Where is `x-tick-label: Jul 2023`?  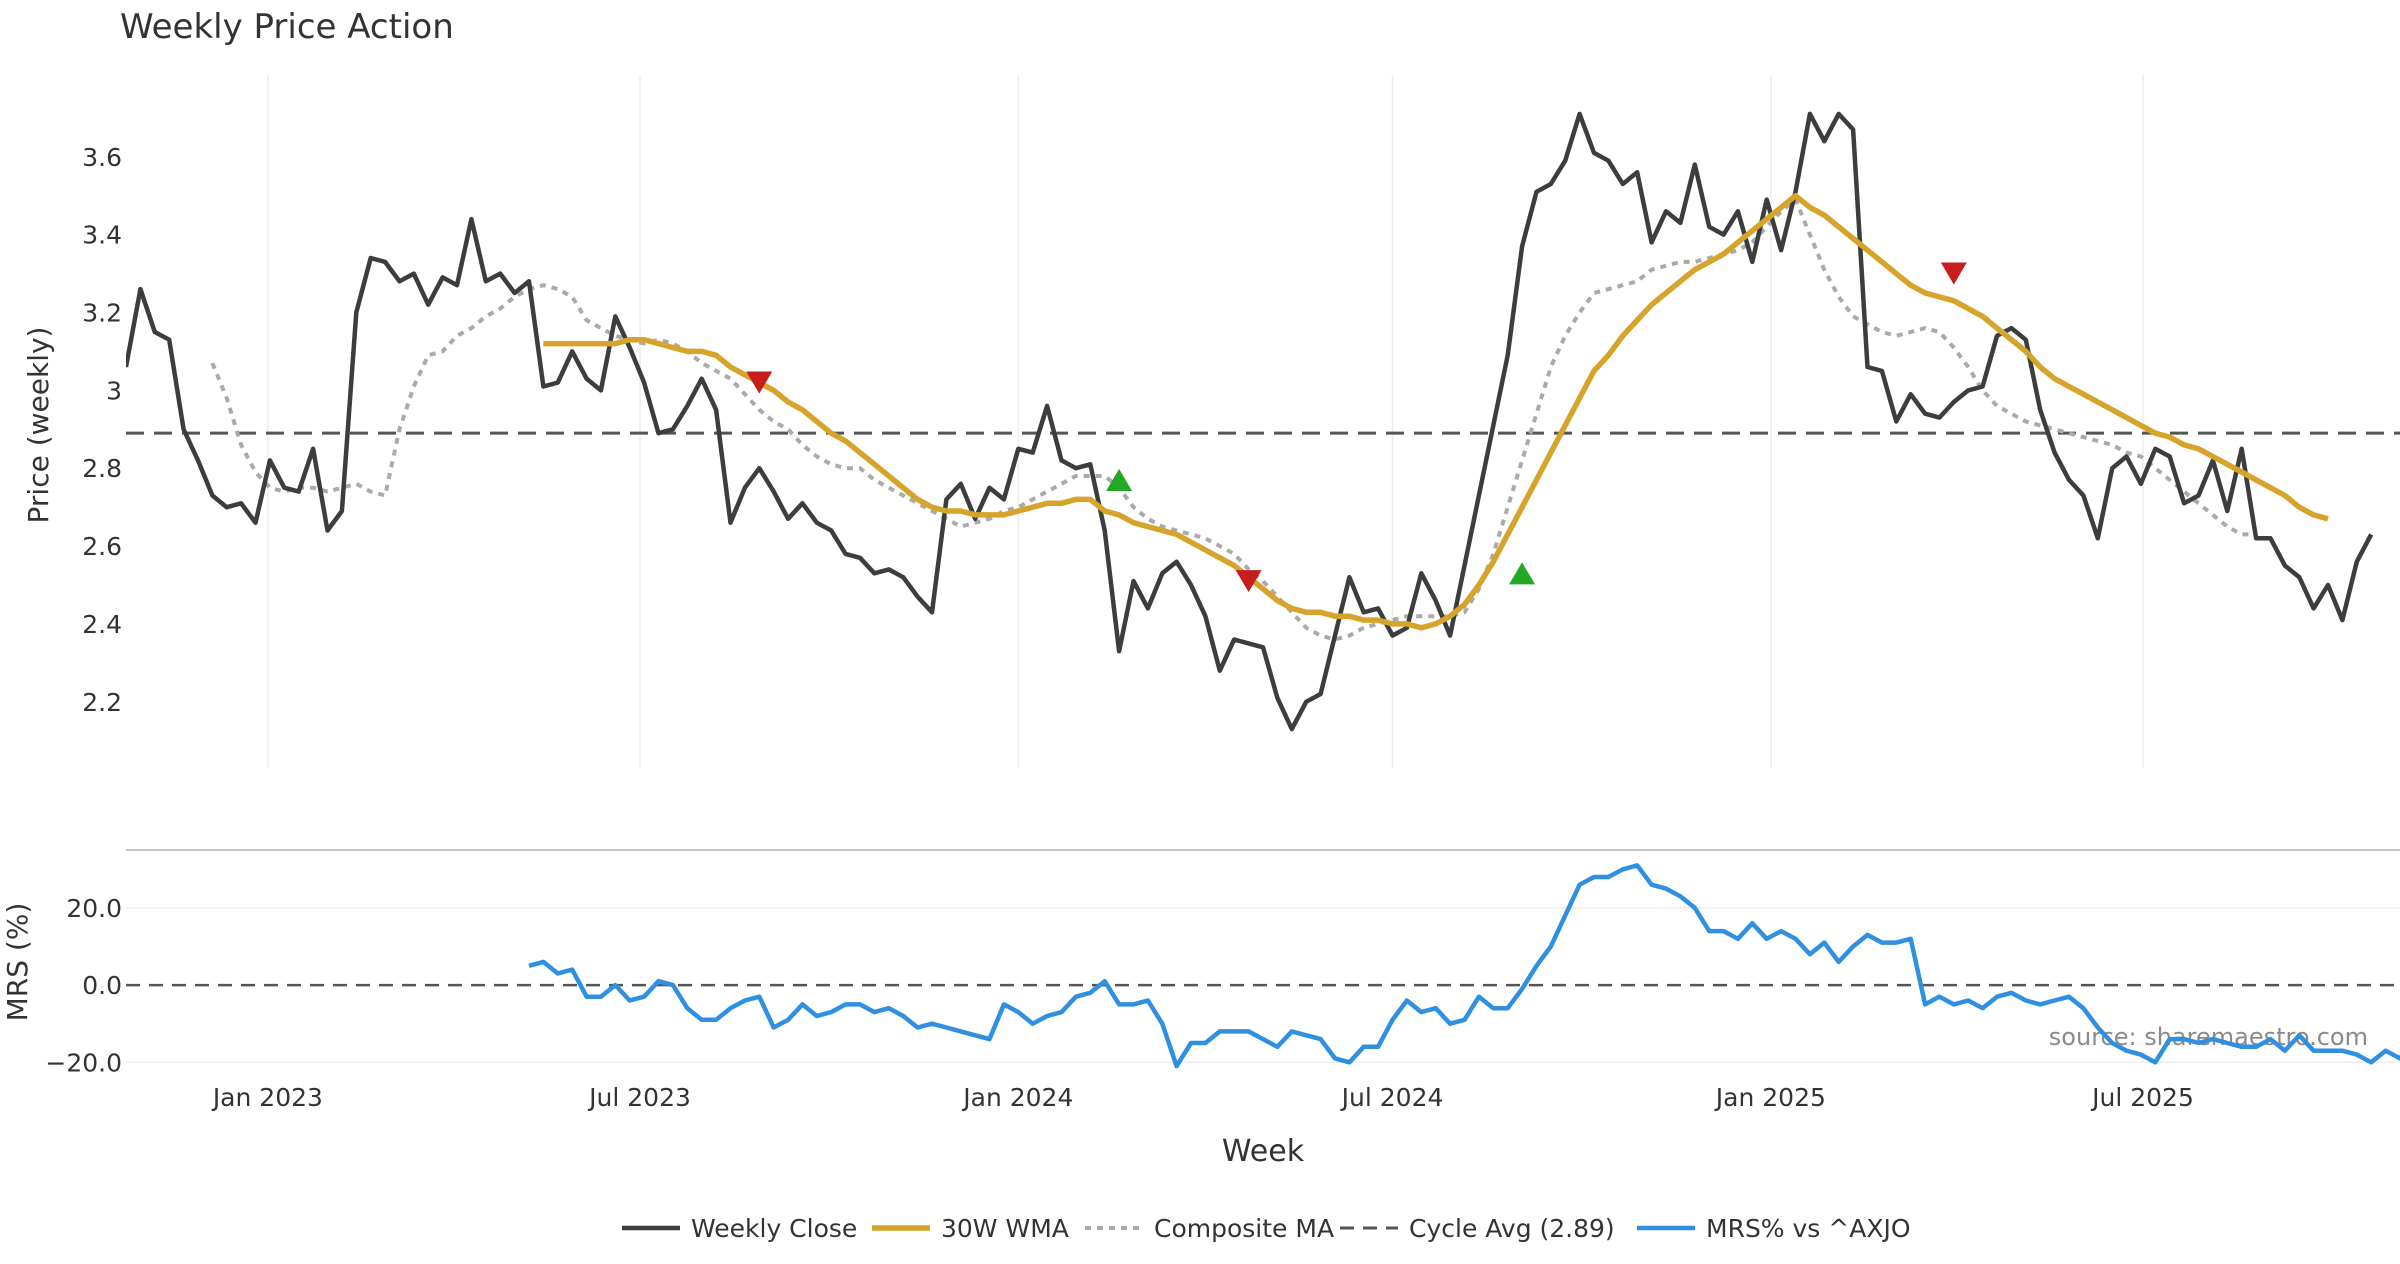 x-tick-label: Jul 2023 is located at coordinates (639, 1097).